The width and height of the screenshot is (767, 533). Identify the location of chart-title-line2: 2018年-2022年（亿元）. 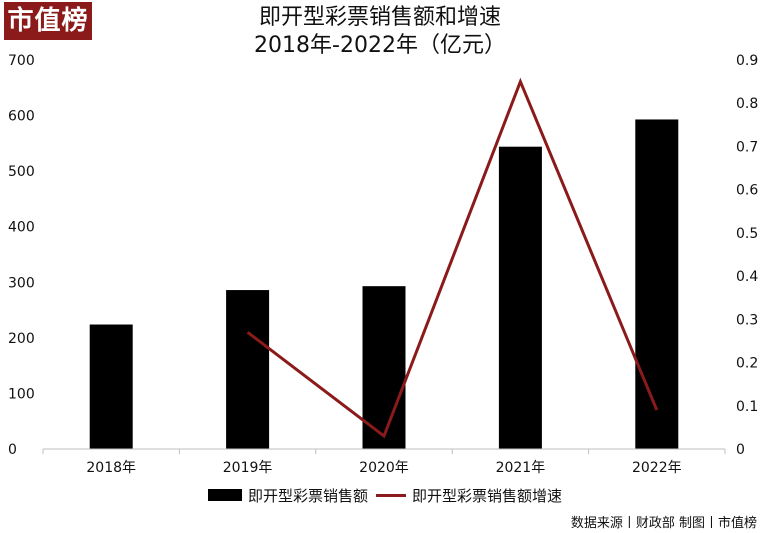
(380, 45).